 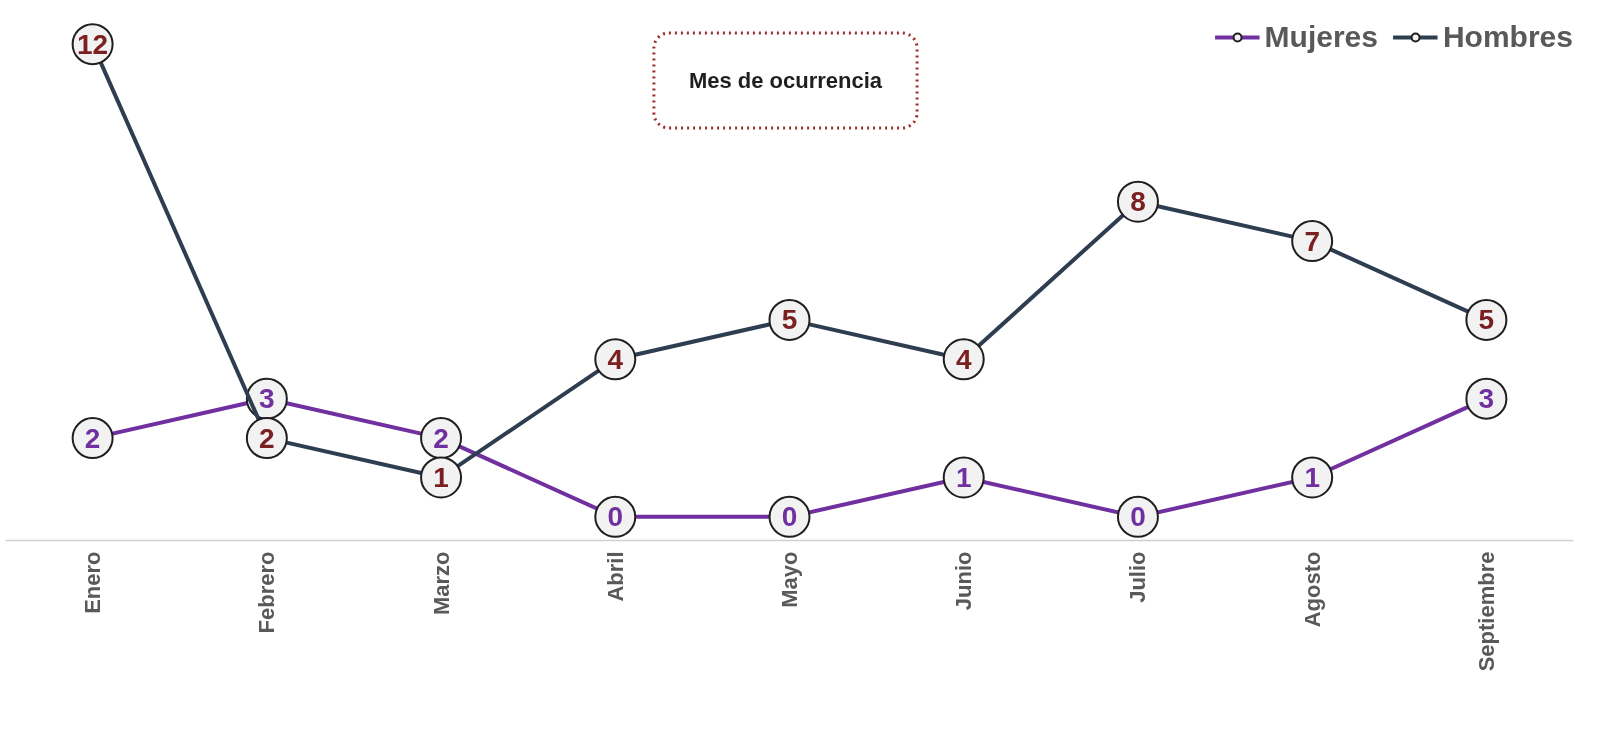 What do you see at coordinates (1138, 202) in the screenshot?
I see `data-label: 8` at bounding box center [1138, 202].